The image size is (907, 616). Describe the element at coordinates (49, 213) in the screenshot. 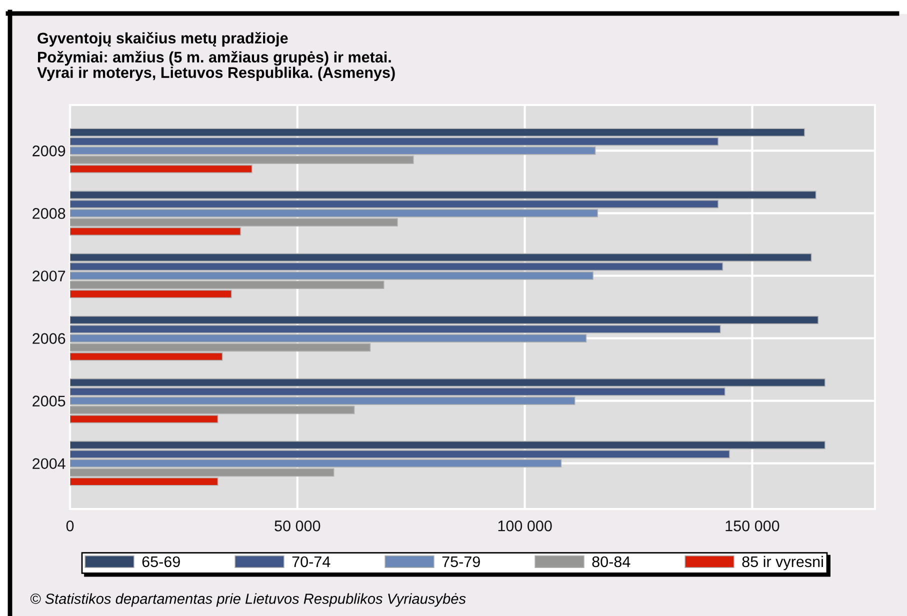

I see `y-tick-label: 2008` at that location.